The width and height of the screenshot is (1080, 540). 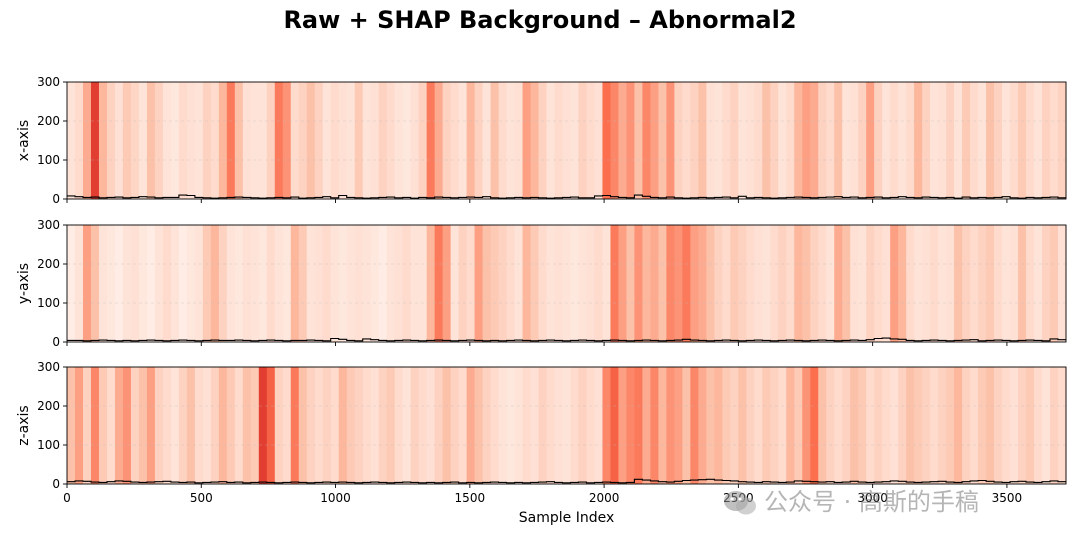 What do you see at coordinates (56, 199) in the screenshot?
I see `y-tick-label: 0` at bounding box center [56, 199].